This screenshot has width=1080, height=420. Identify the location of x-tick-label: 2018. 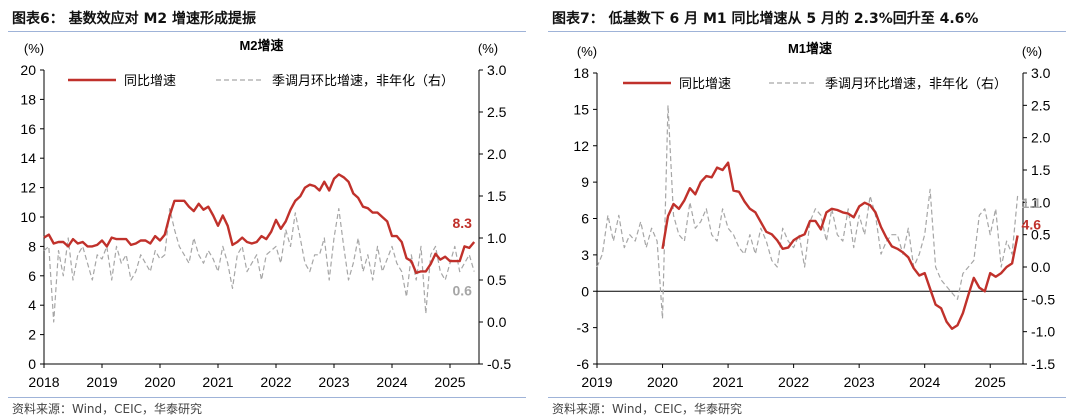
(43, 382).